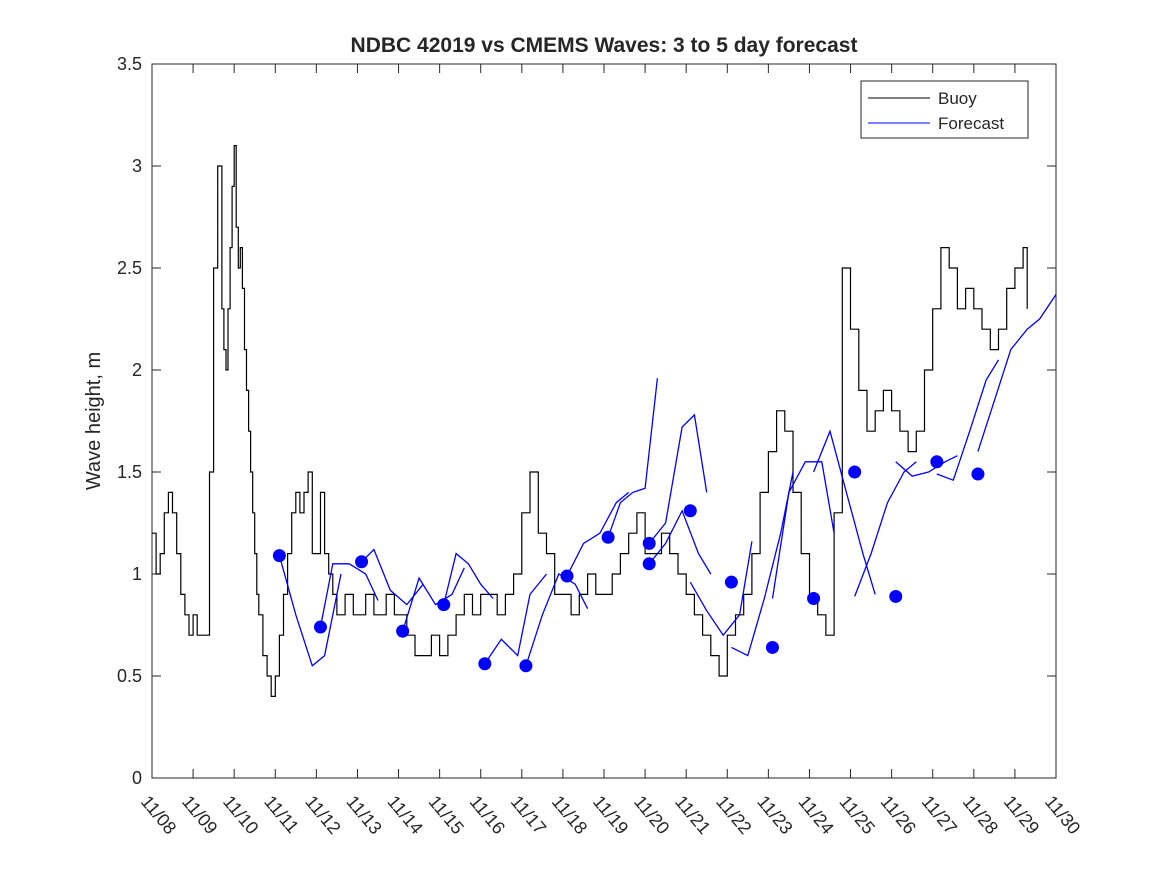  I want to click on x-tick-label: 11/11, so click(281, 814).